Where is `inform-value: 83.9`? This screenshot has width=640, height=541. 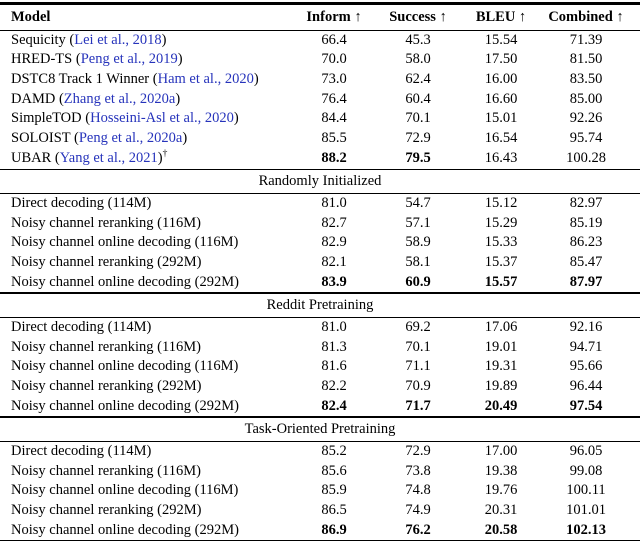
inform-value: 83.9 is located at coordinates (334, 281).